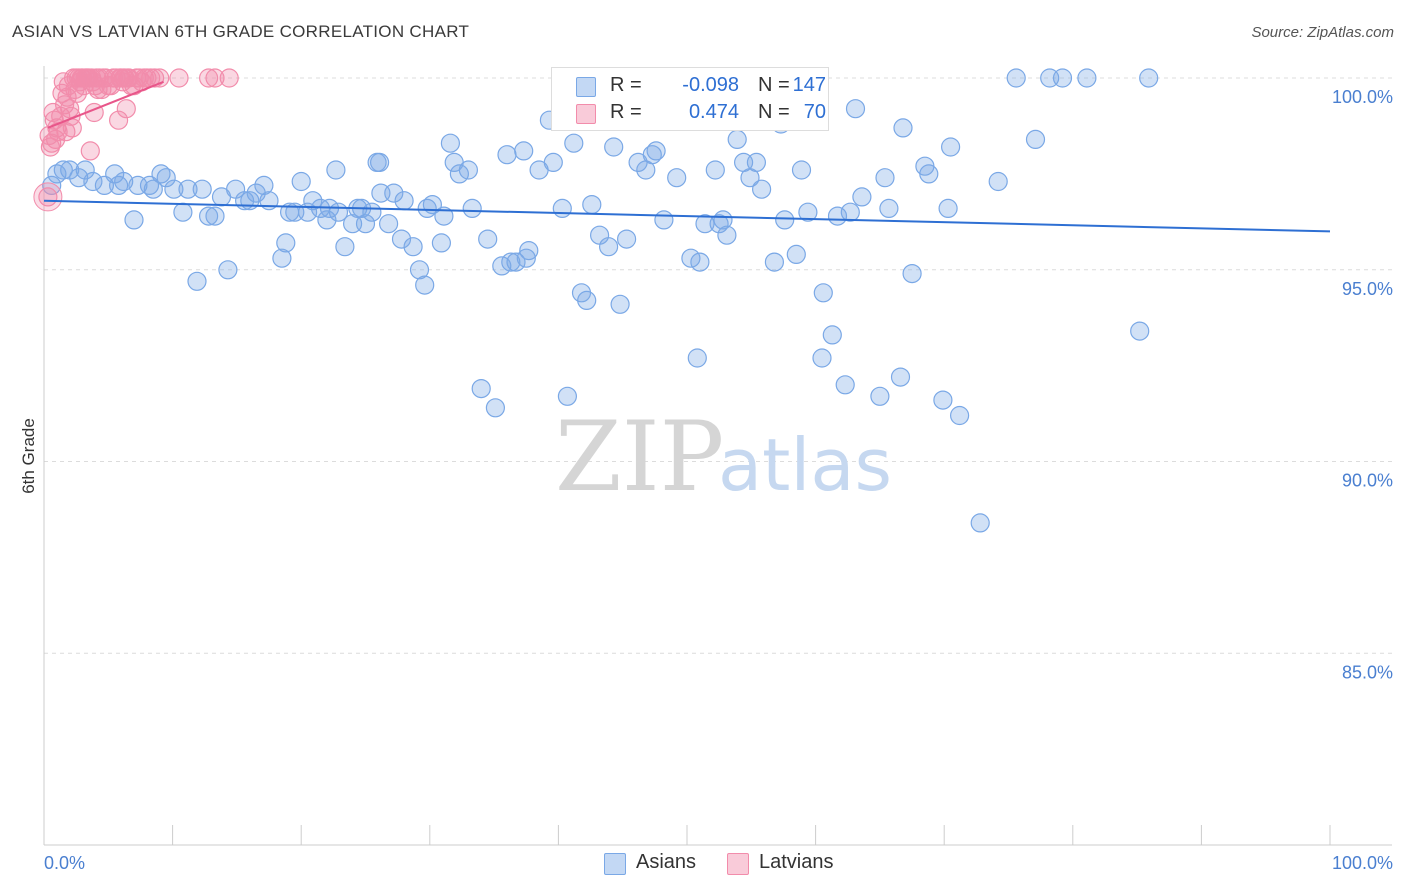  What do you see at coordinates (586, 87) in the screenshot?
I see `legend-swatch-asians` at bounding box center [586, 87].